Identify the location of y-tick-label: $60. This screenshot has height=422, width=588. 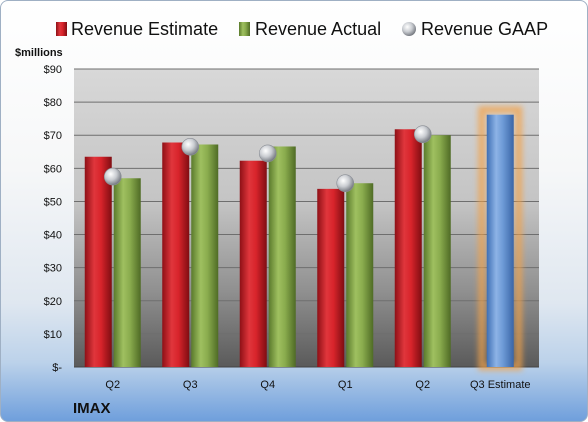
(53, 169).